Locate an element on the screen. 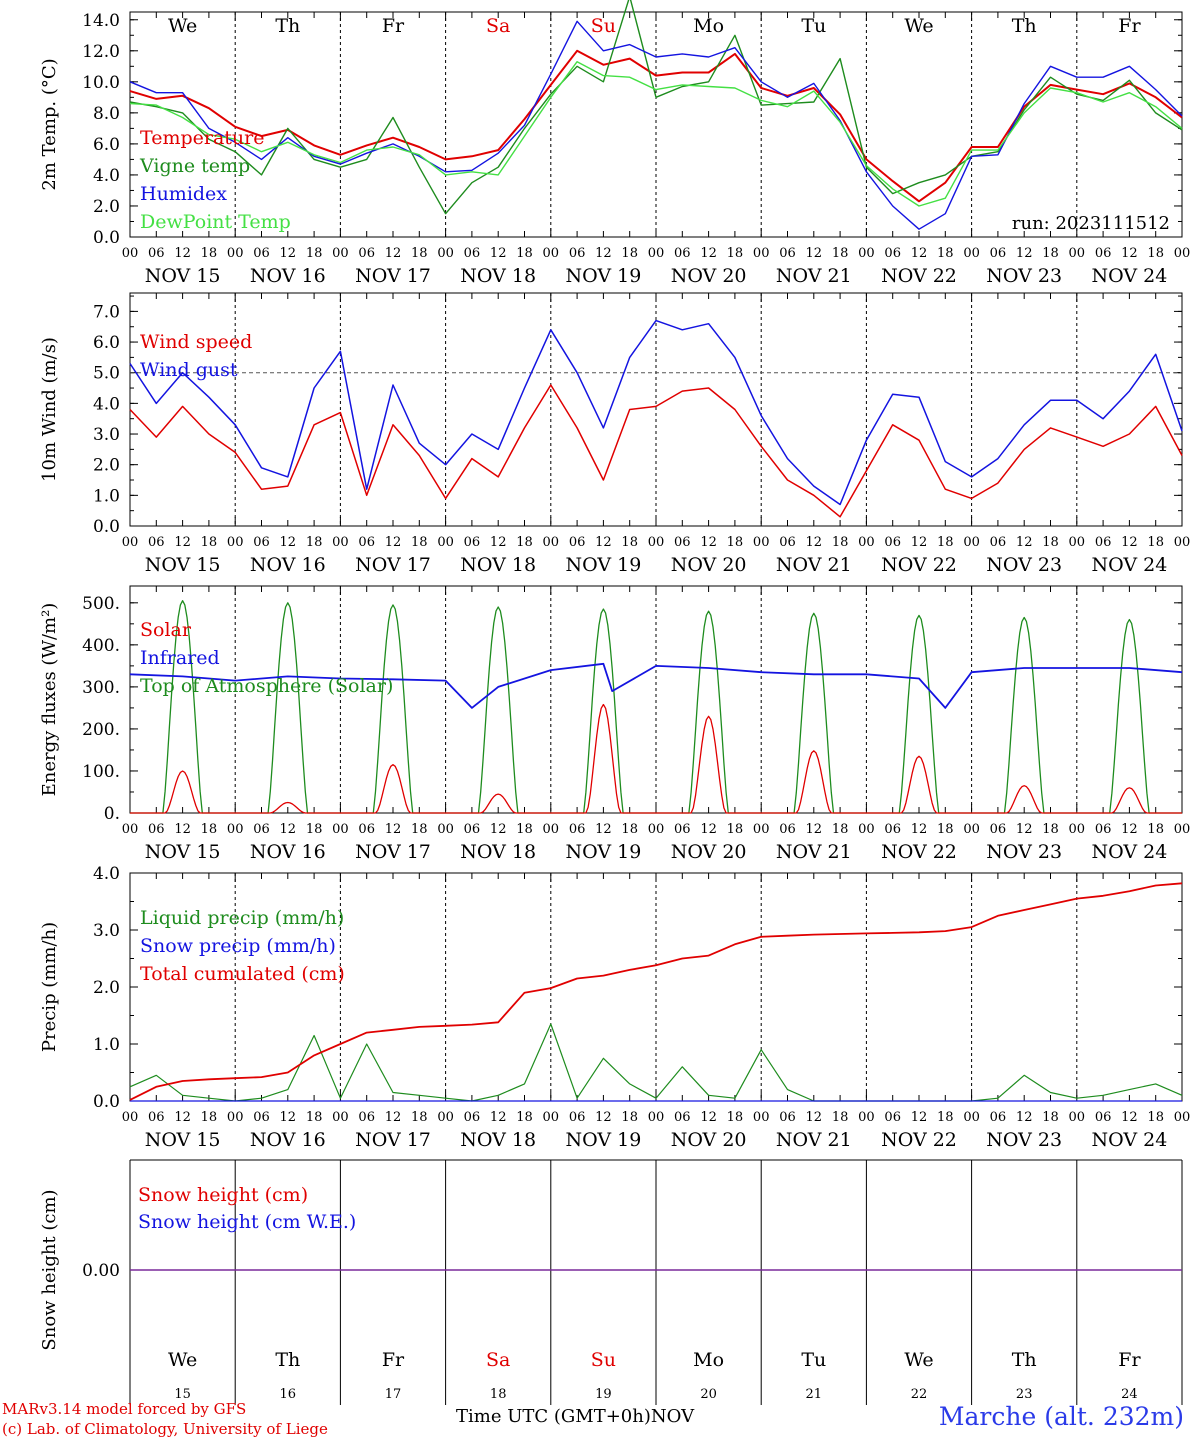  date-label: NOV 19 is located at coordinates (603, 852).